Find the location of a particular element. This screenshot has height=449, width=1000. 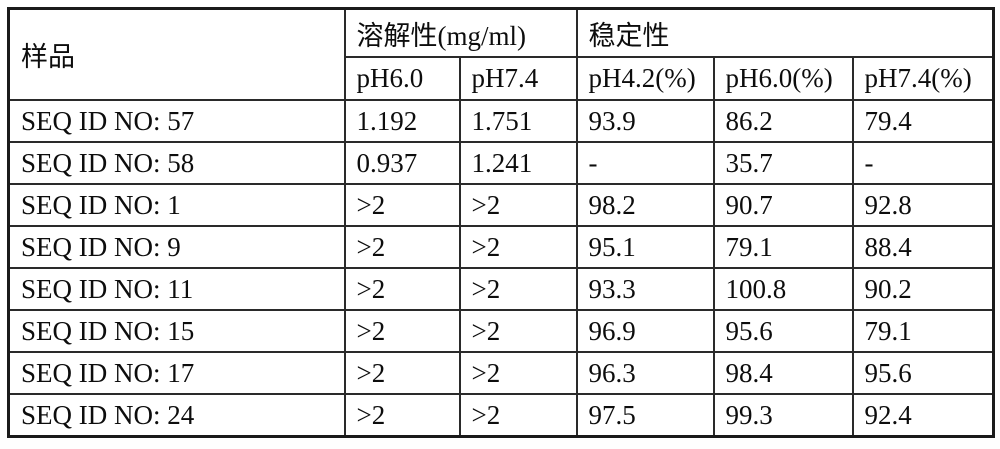

table-row: SEQ ID NO: 58 0.937 1.241 - 35.7 - is located at coordinates (501, 163).